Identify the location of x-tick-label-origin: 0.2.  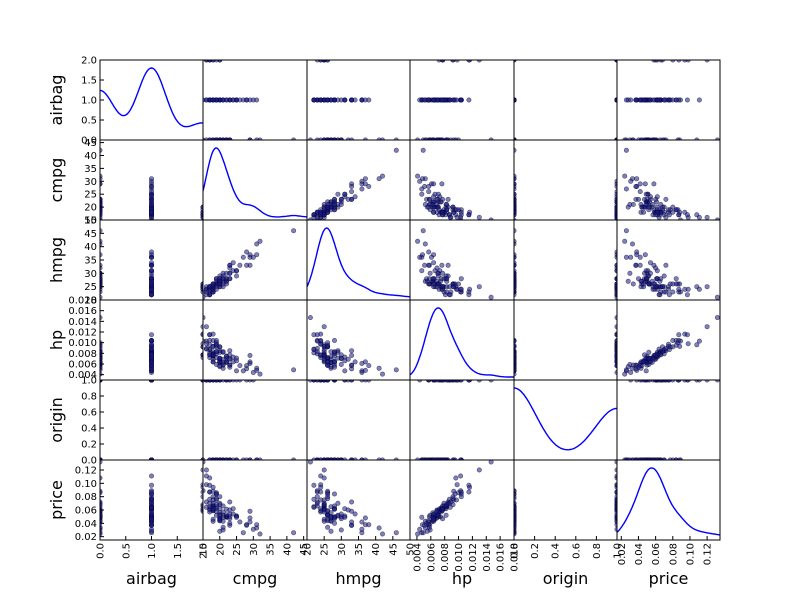
(535, 551).